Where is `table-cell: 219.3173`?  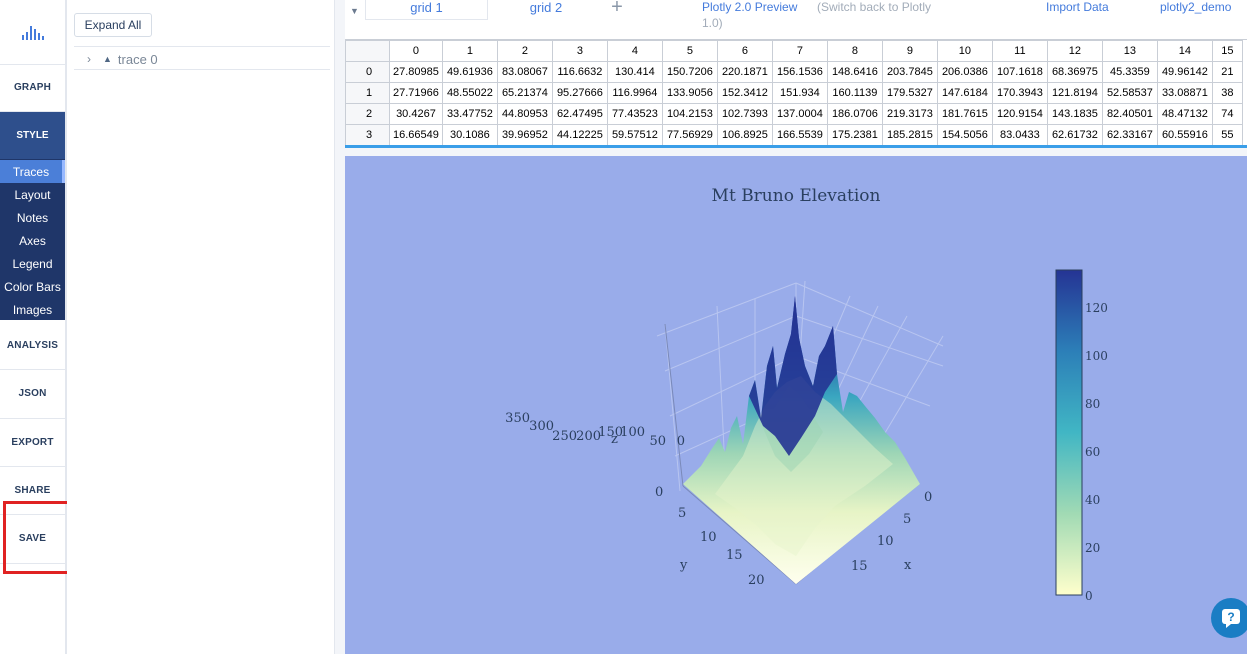 table-cell: 219.3173 is located at coordinates (909, 114).